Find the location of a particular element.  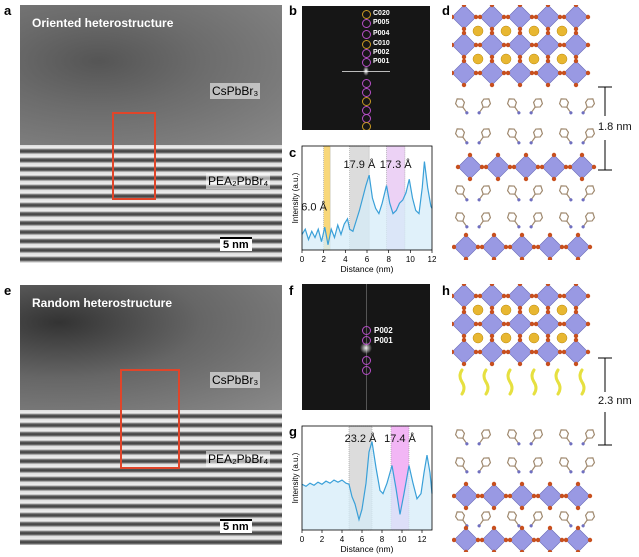

spot-label: P001 is located at coordinates (383, 340).